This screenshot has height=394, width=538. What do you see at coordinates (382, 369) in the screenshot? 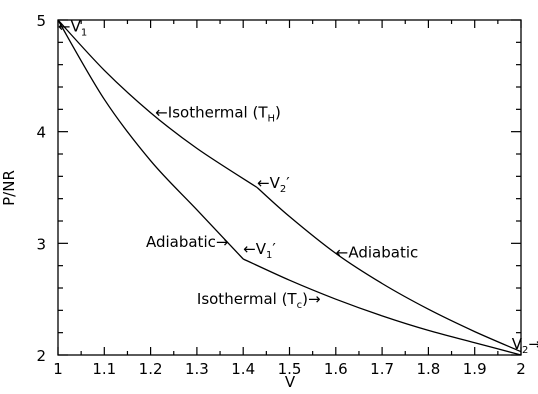
I see `x-tick-label: 1.7` at bounding box center [382, 369].